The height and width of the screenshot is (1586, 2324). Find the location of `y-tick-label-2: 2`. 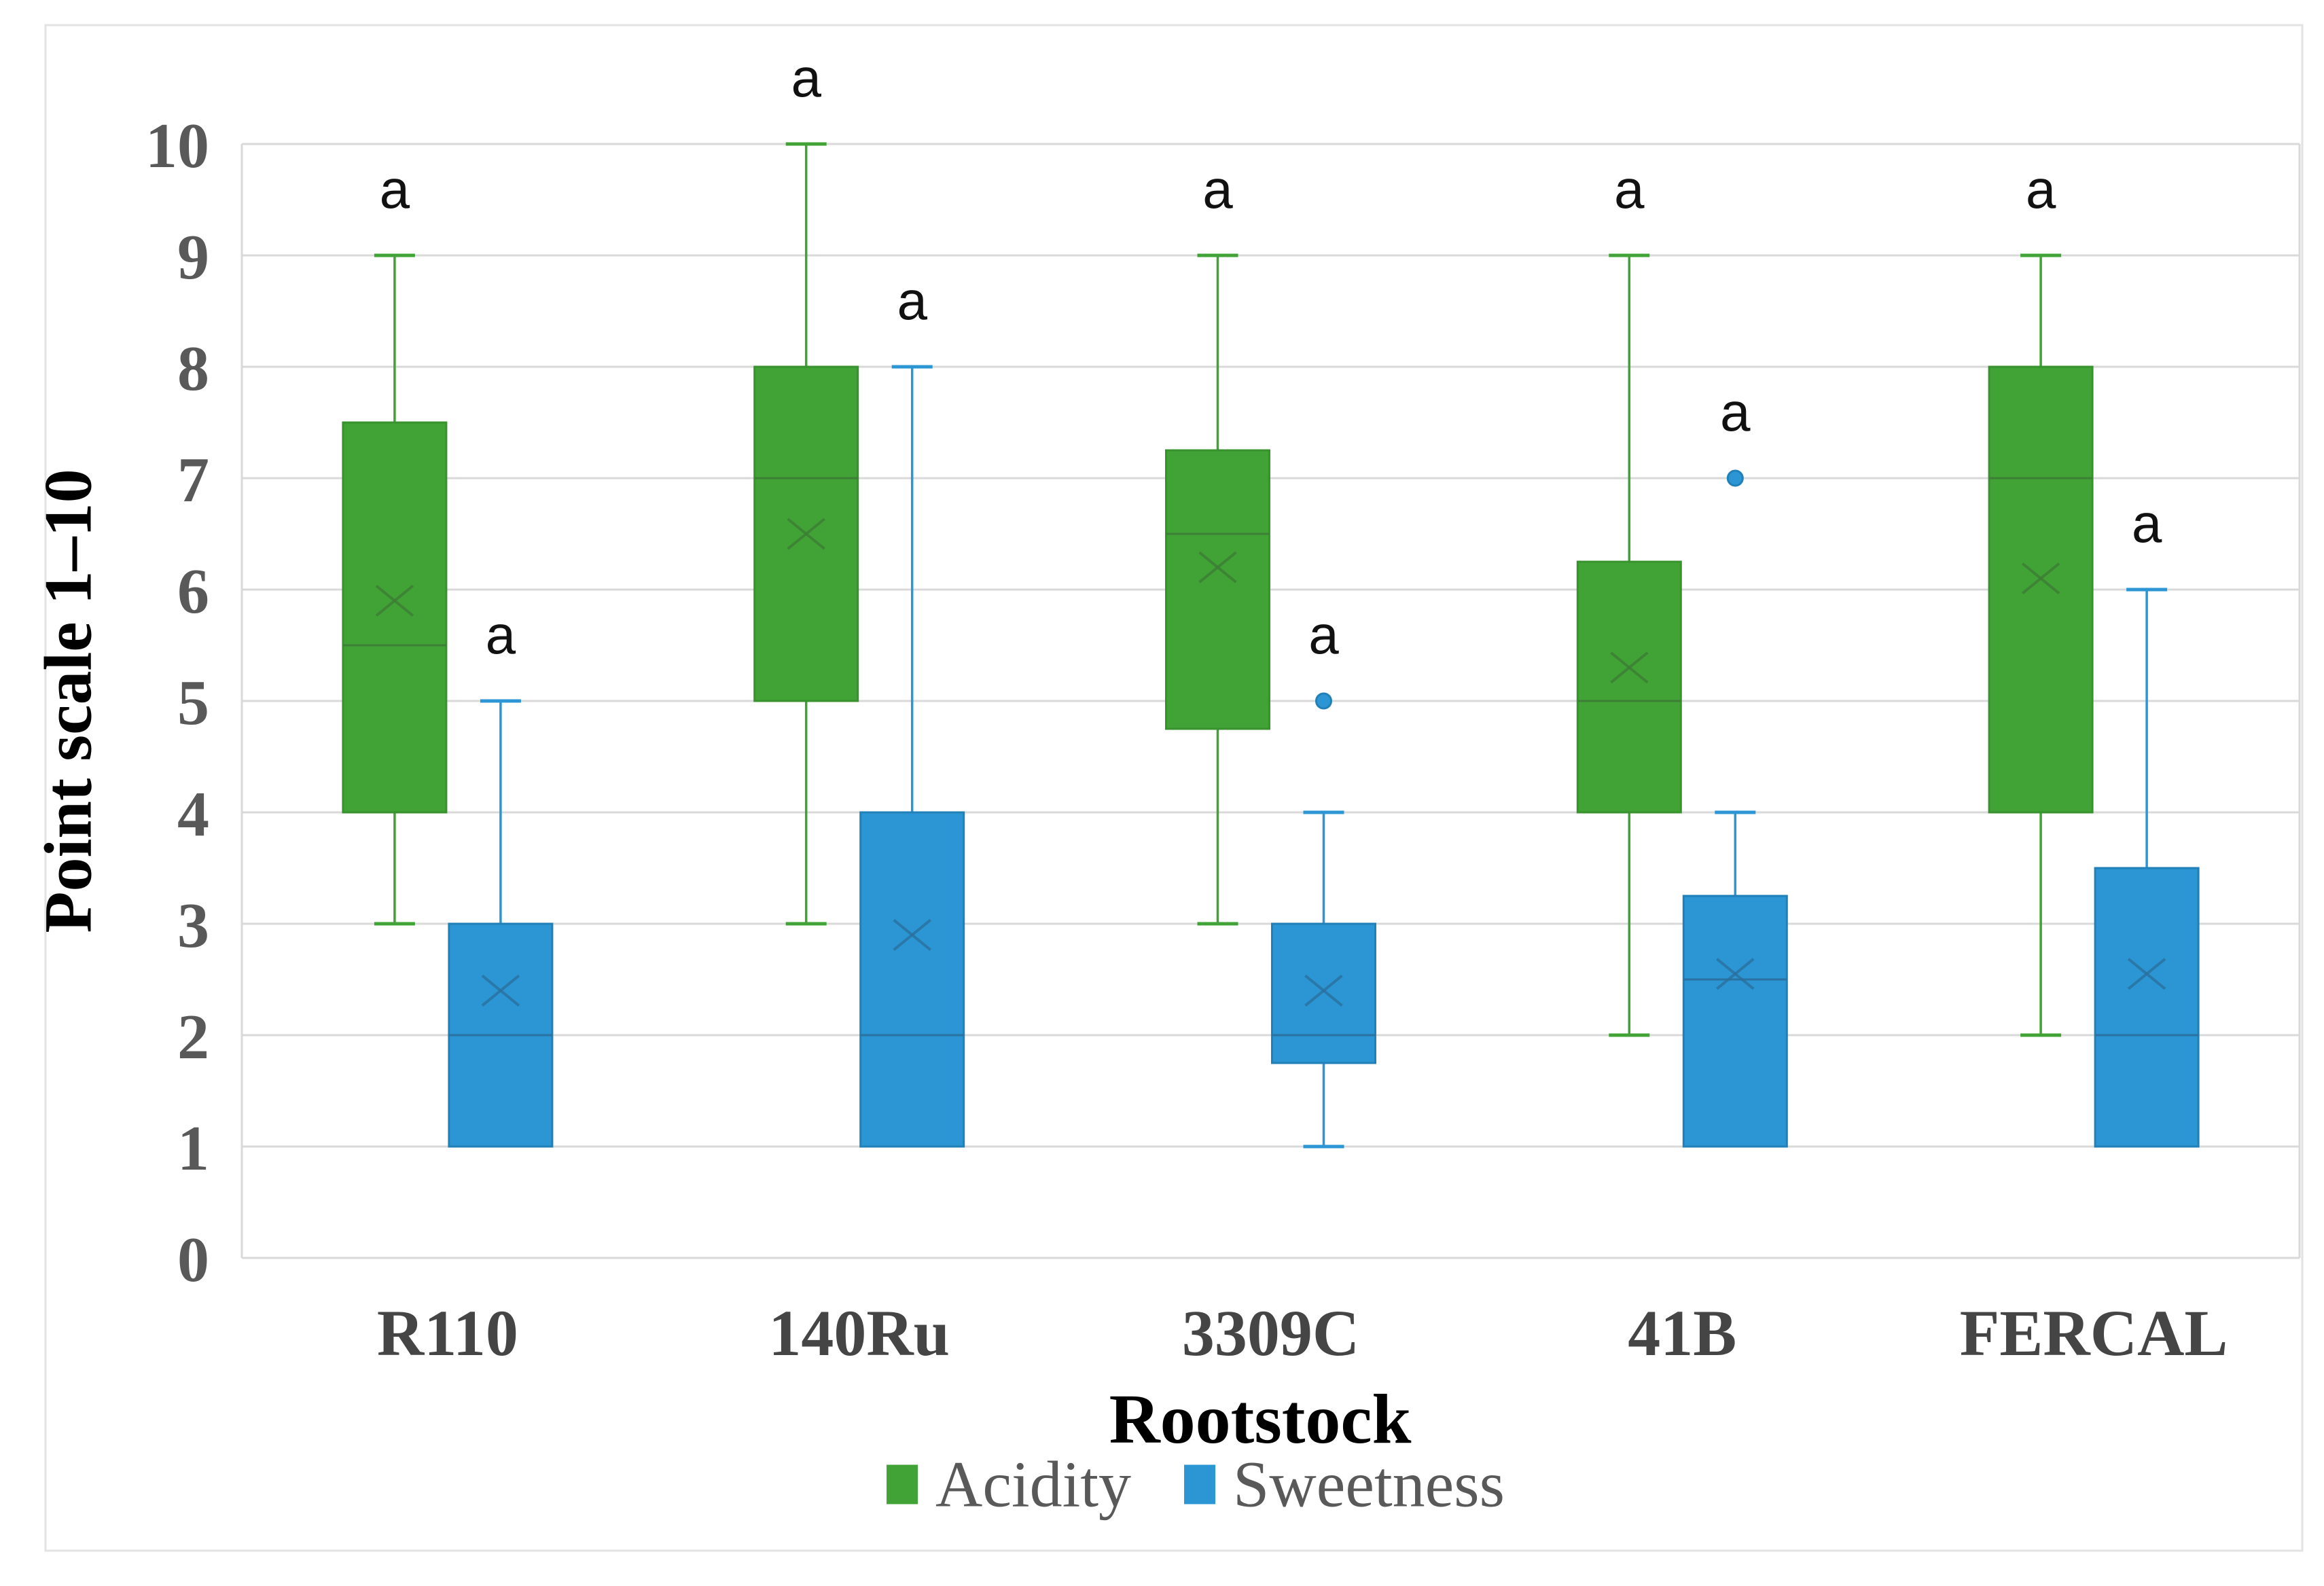

y-tick-label-2: 2 is located at coordinates (193, 1037).